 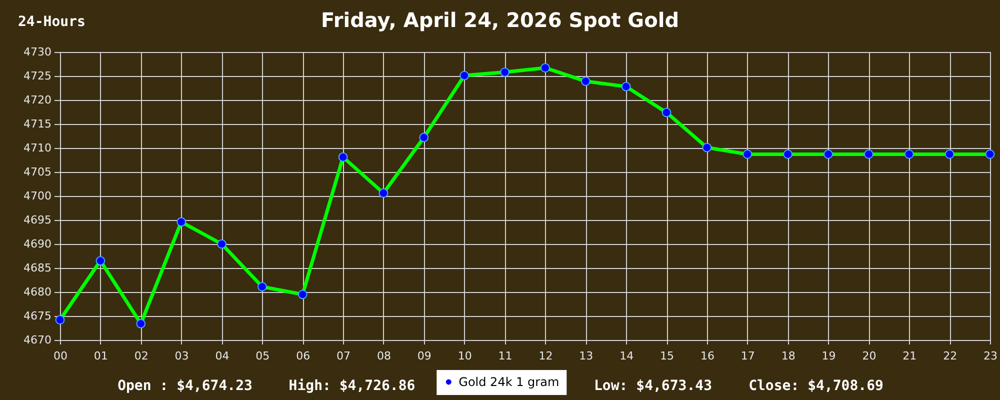 I want to click on x-tick-label: 08, so click(x=383, y=356).